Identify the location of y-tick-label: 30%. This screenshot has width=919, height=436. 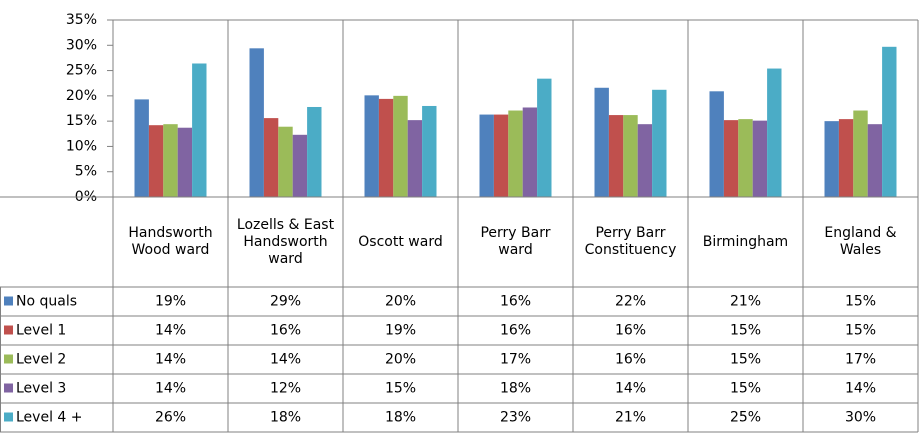
(81, 45).